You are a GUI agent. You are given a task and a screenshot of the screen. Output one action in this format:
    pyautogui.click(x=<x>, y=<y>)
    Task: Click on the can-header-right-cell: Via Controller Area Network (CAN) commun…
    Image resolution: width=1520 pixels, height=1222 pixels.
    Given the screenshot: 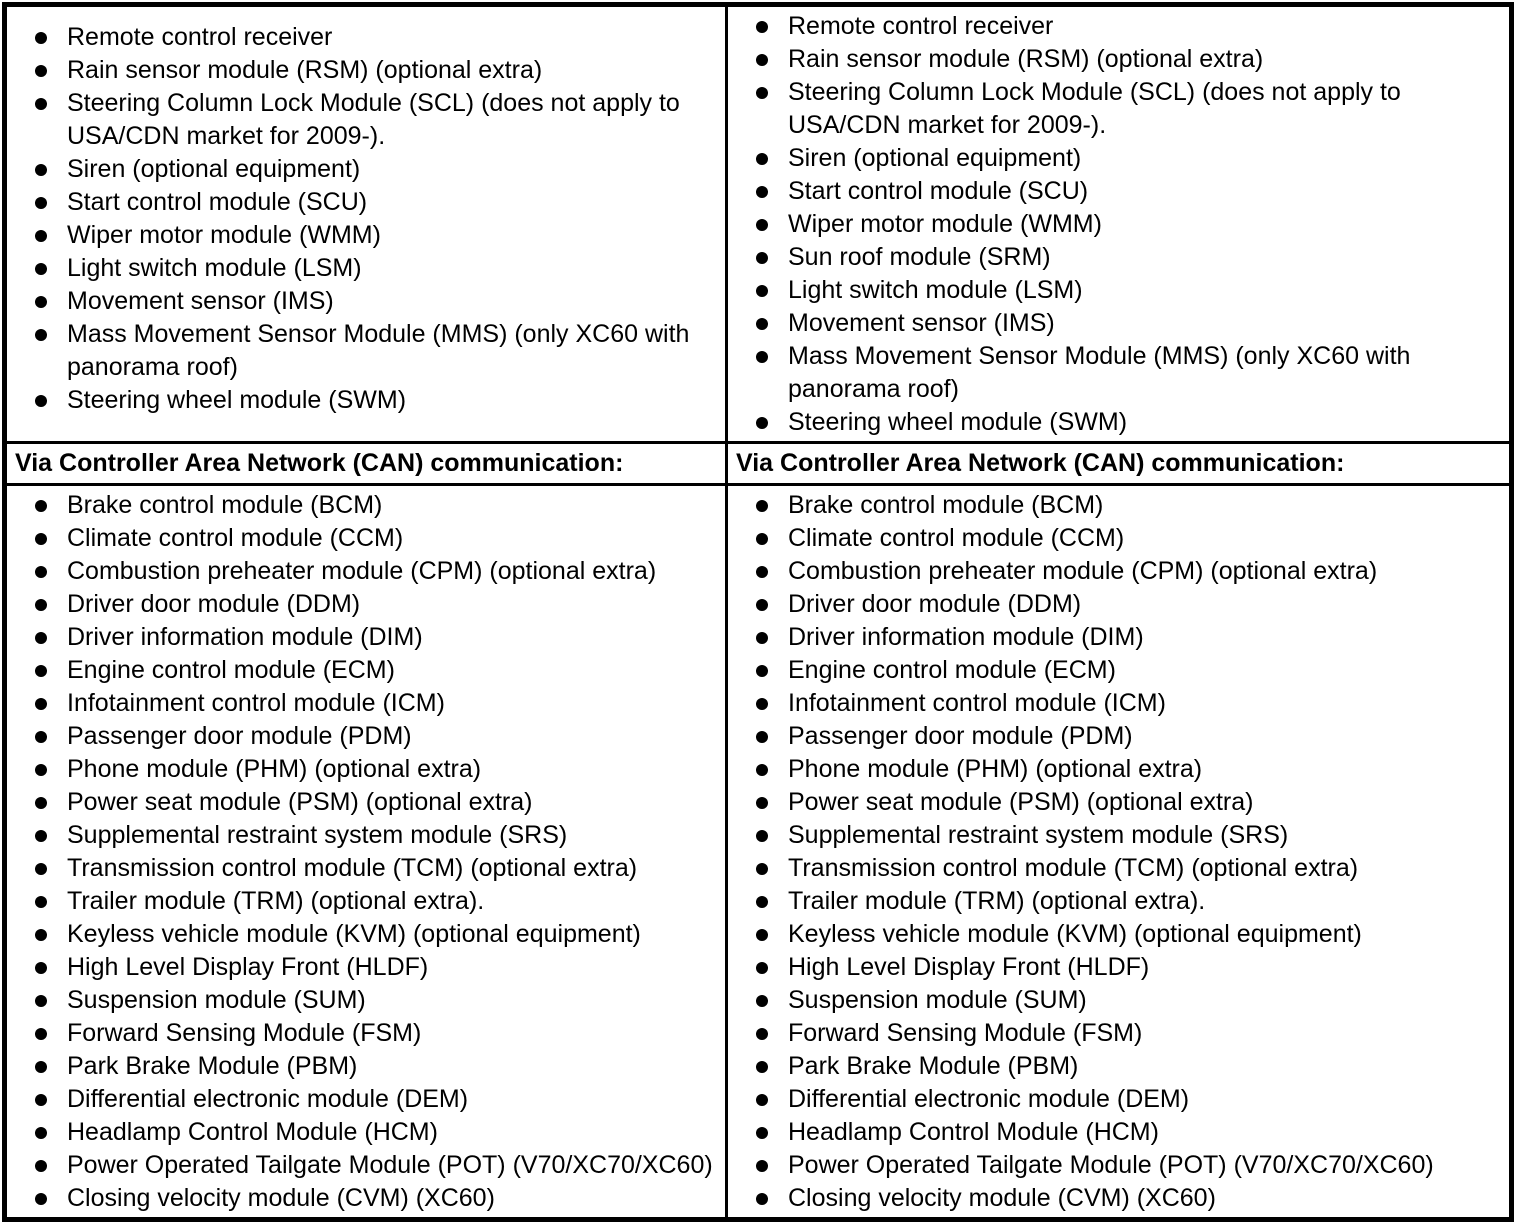 What is the action you would take?
    pyautogui.click(x=1118, y=463)
    